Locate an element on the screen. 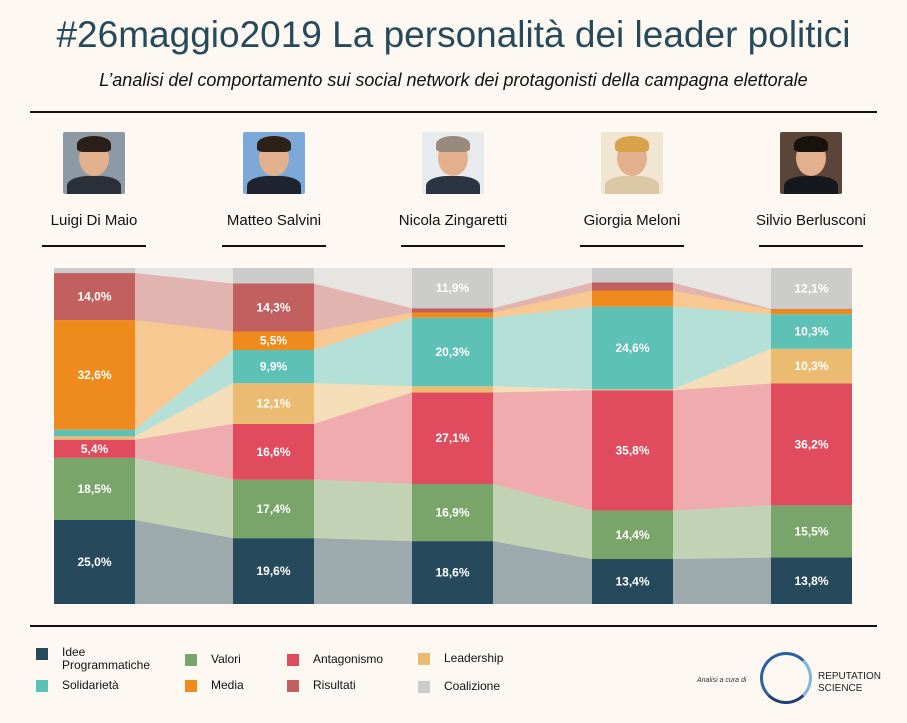  legend-label: Coalizione is located at coordinates (472, 686).